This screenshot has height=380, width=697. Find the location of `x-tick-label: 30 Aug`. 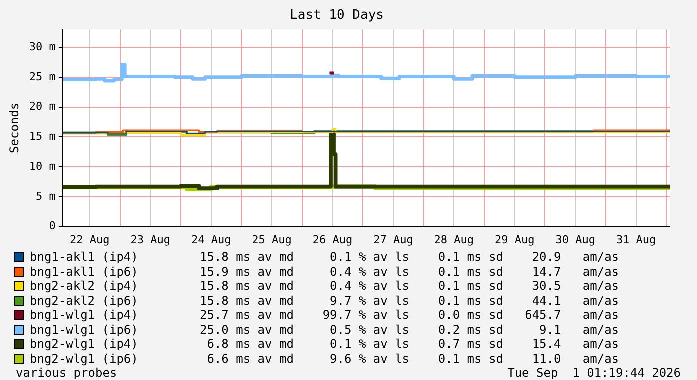

x-tick-label: 30 Aug is located at coordinates (576, 239).